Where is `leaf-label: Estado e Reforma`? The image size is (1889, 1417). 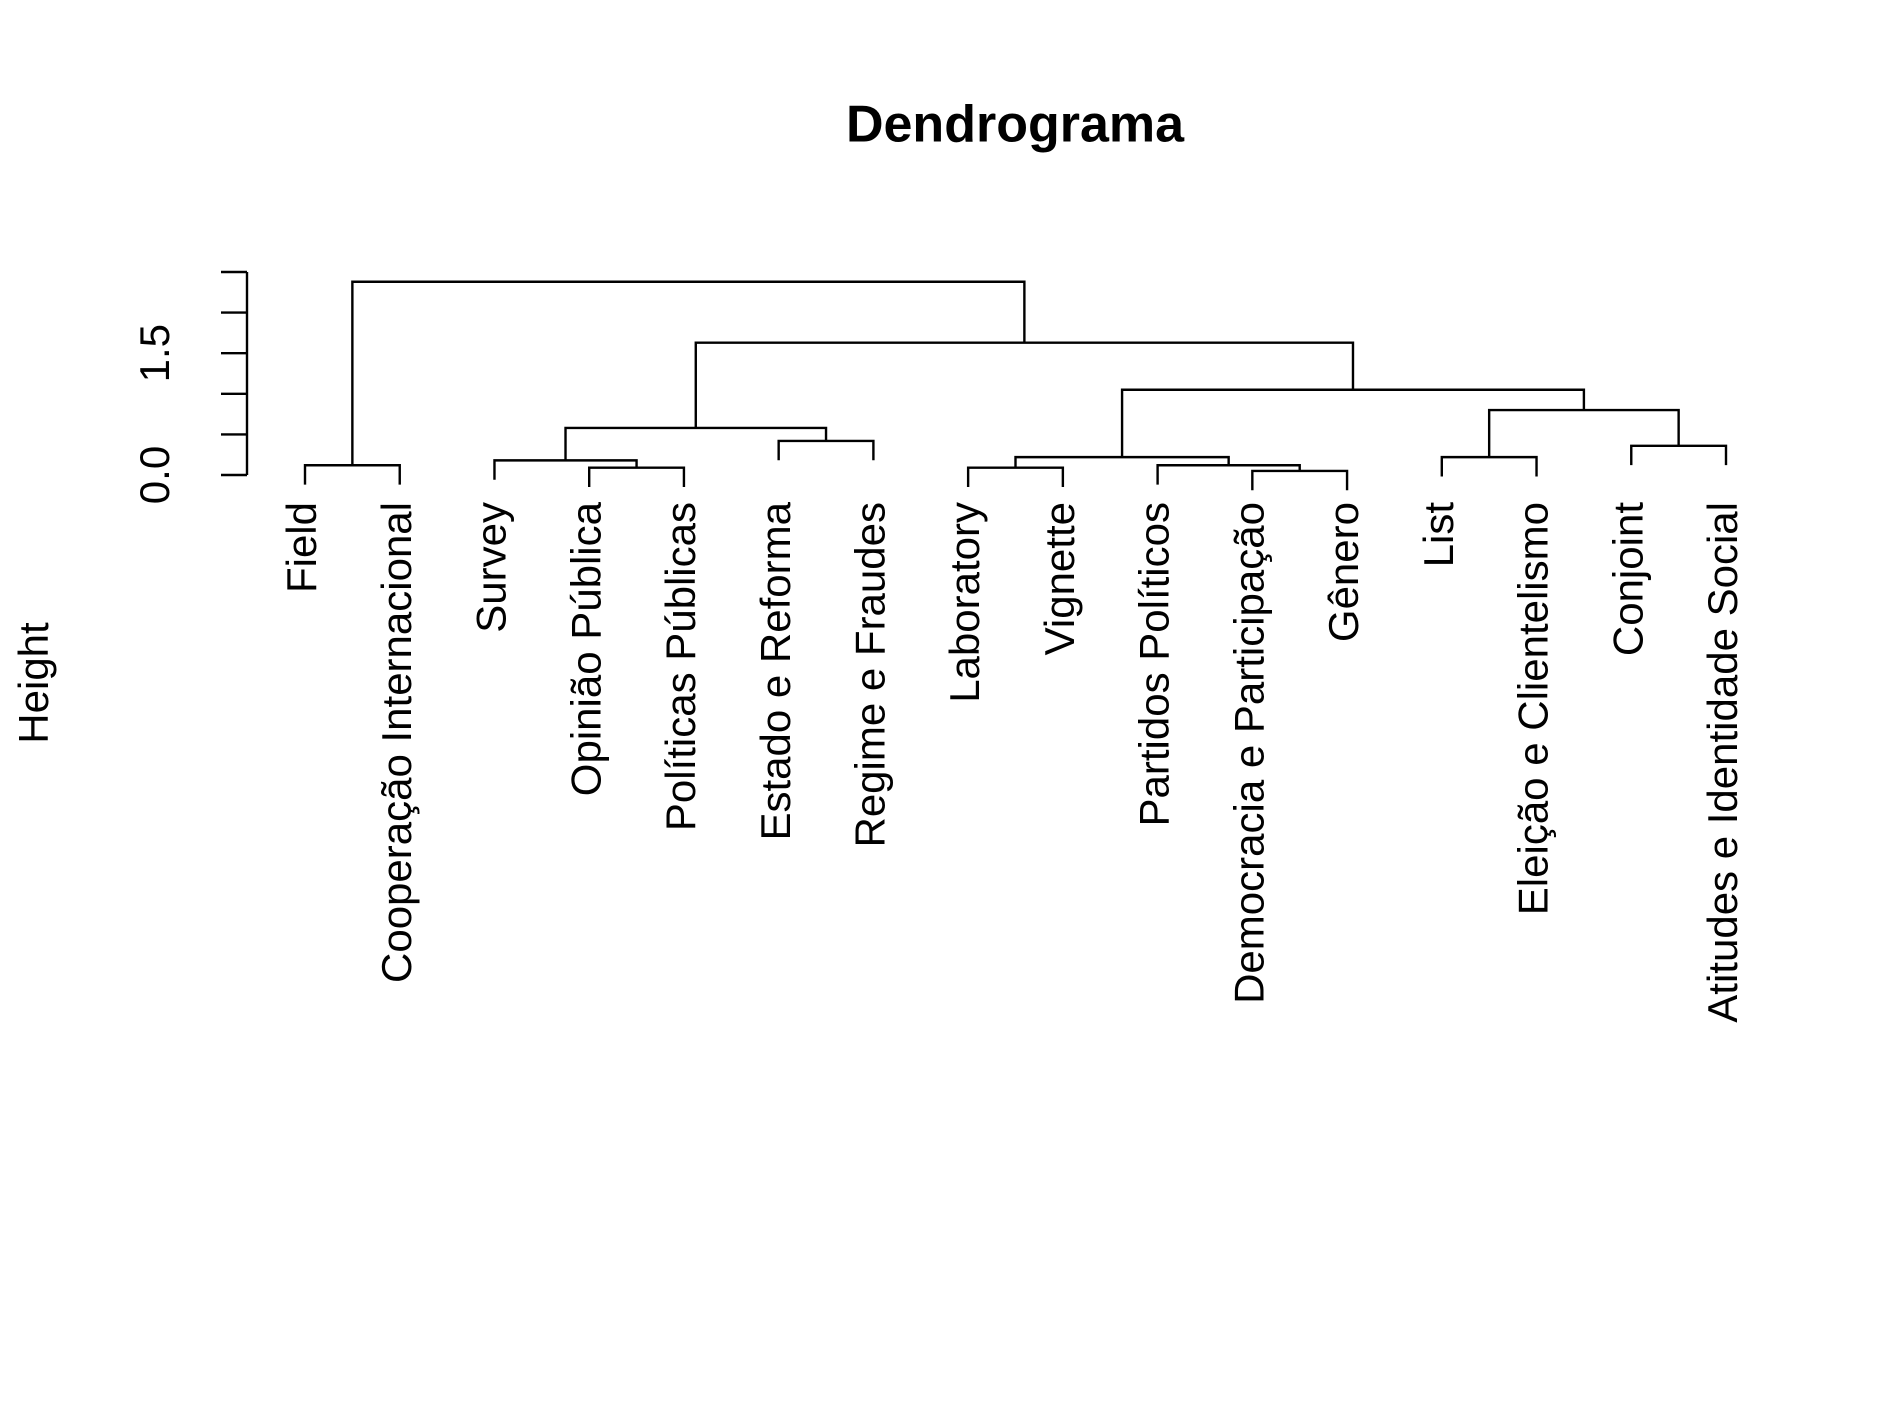
leaf-label: Estado e Reforma is located at coordinates (775, 670).